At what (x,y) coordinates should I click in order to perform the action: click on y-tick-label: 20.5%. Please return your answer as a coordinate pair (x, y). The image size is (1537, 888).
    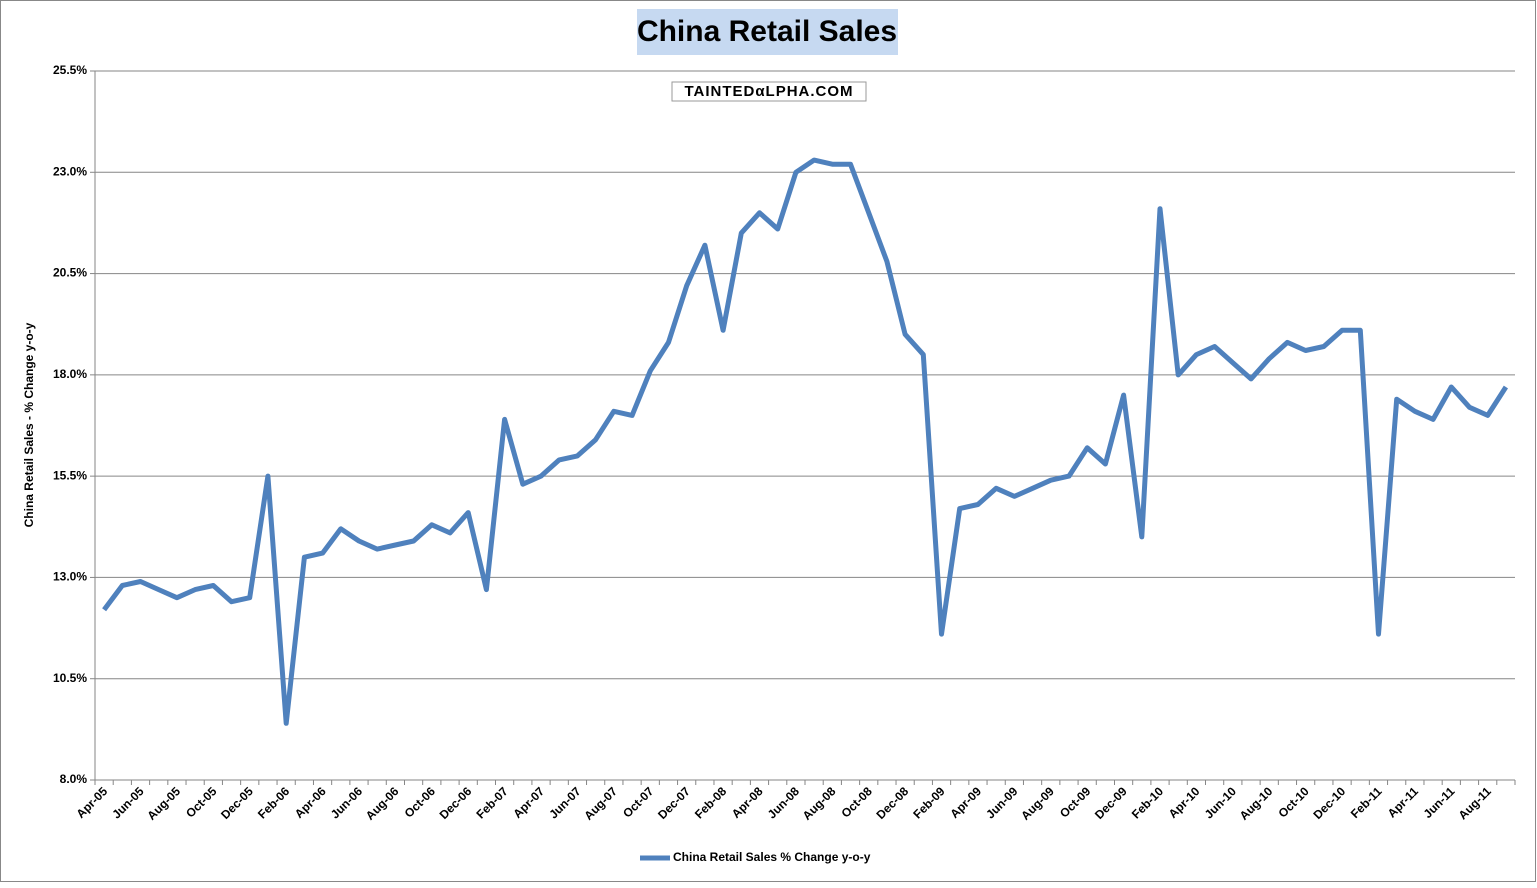
    Looking at the image, I should click on (70, 273).